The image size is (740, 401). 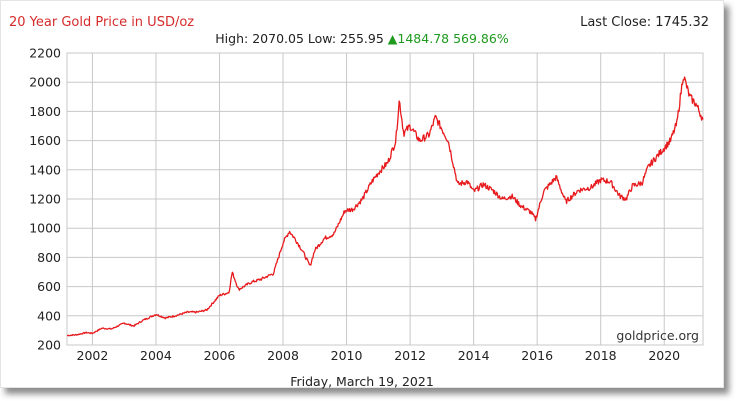 What do you see at coordinates (156, 355) in the screenshot?
I see `x-tick-label: 2004` at bounding box center [156, 355].